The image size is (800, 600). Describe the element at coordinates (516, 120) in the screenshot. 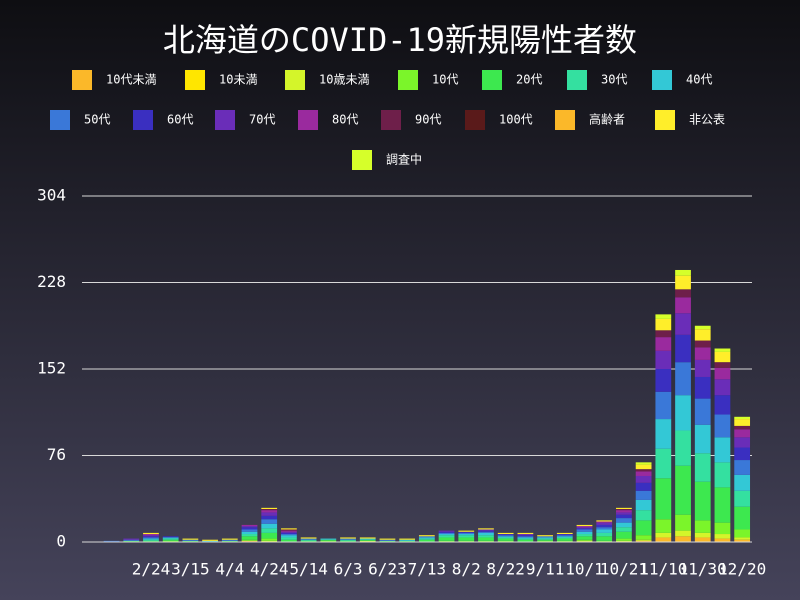

I see `legend-label: 100代` at that location.